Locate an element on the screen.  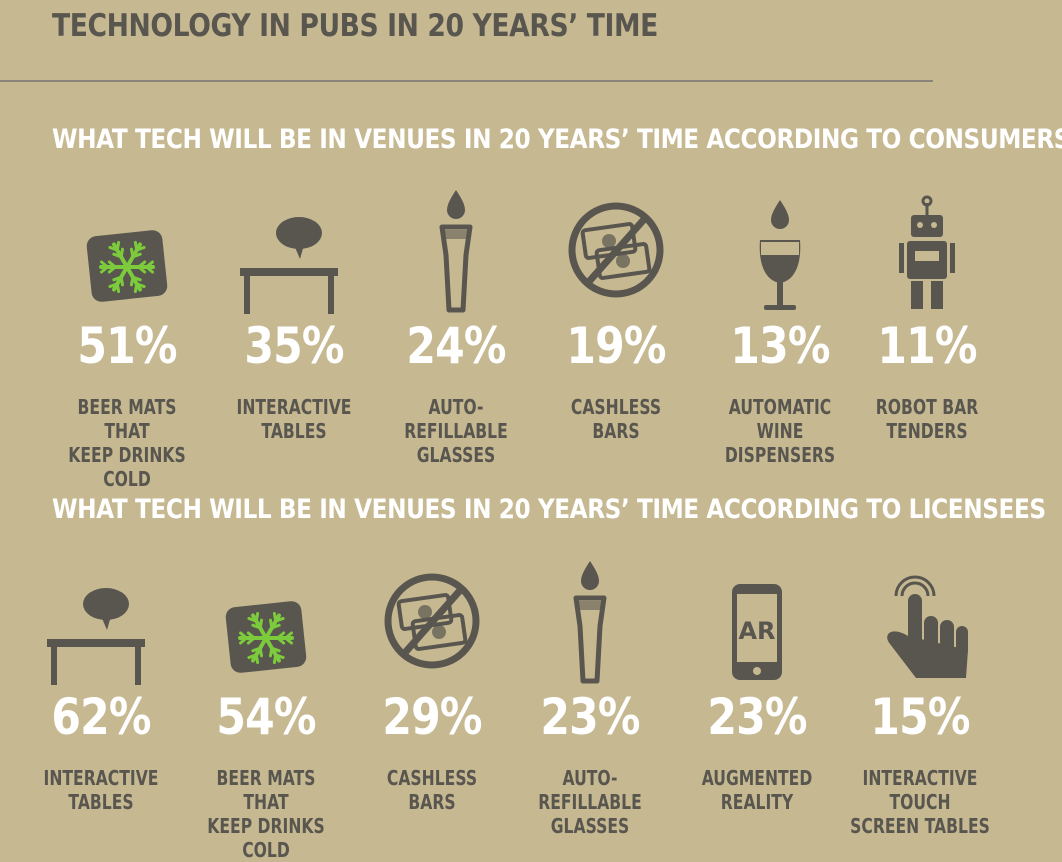
divider is located at coordinates (466, 81).